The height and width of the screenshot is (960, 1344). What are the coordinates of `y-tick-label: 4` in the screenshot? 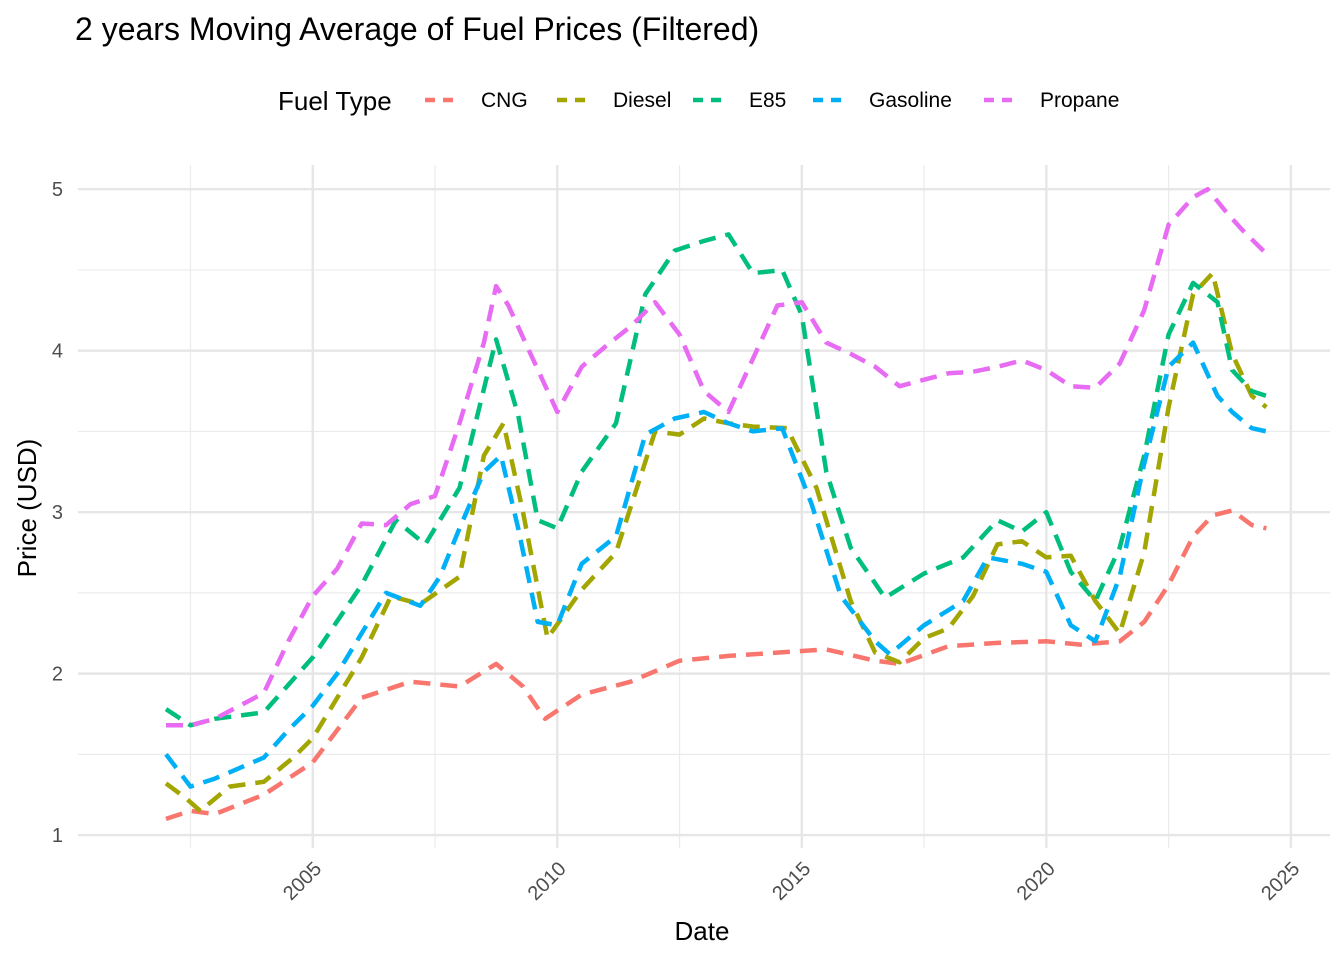 It's located at (57, 352).